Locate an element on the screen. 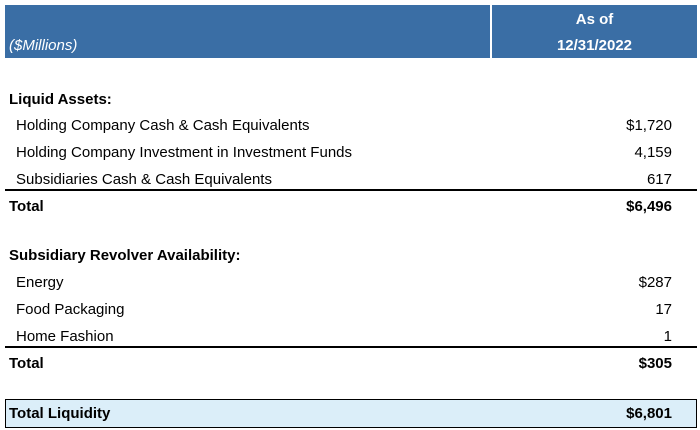 Image resolution: width=700 pixels, height=430 pixels. row-value: 4,159 is located at coordinates (653, 152).